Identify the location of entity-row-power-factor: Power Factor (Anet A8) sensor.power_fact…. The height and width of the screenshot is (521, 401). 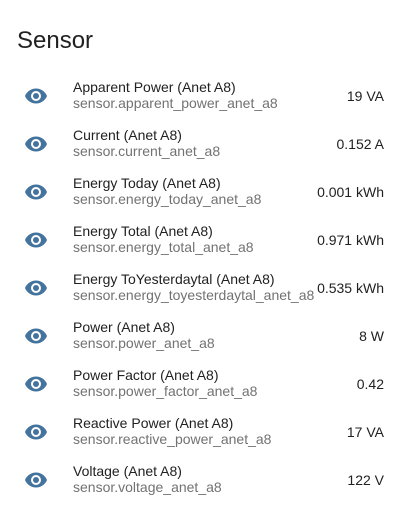
(200, 384).